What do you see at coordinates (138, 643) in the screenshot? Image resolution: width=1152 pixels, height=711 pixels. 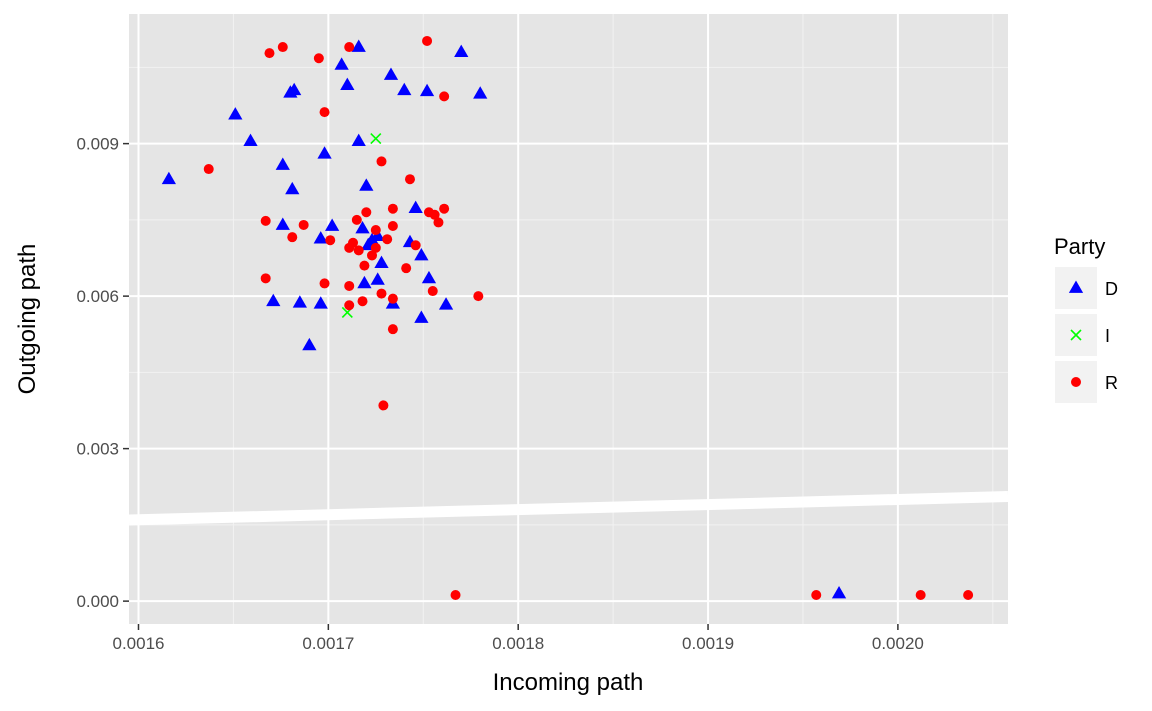 I see `x-tick-label: 0.0016` at bounding box center [138, 643].